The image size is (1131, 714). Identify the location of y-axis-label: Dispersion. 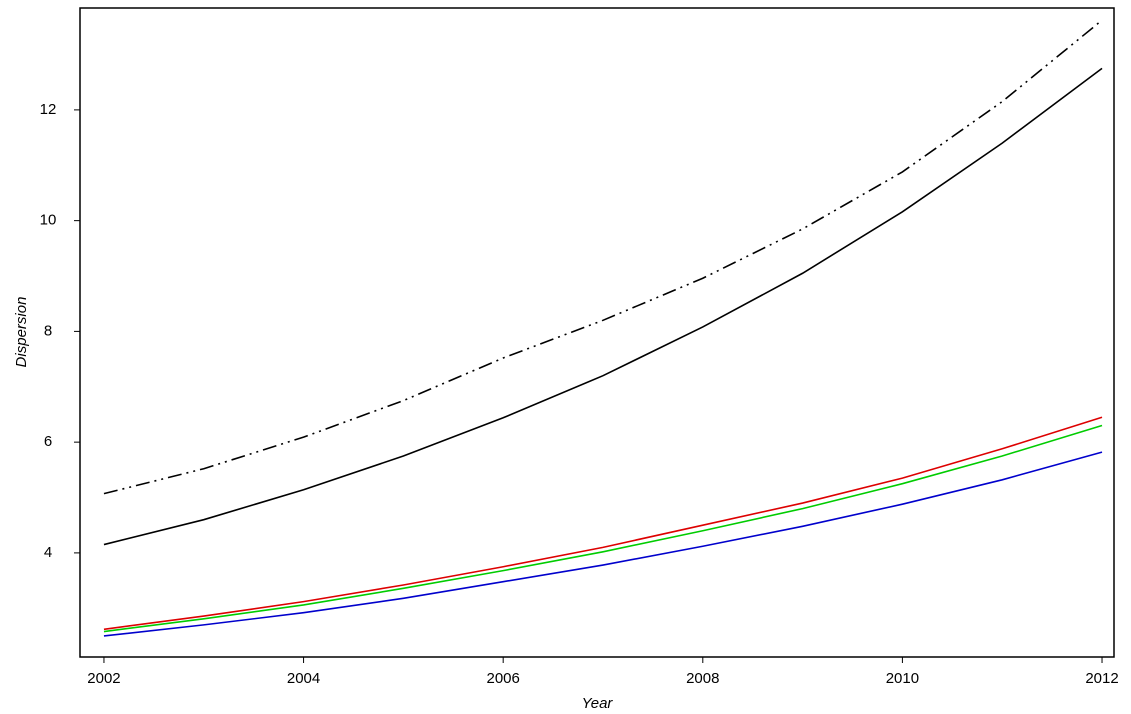
(21, 332).